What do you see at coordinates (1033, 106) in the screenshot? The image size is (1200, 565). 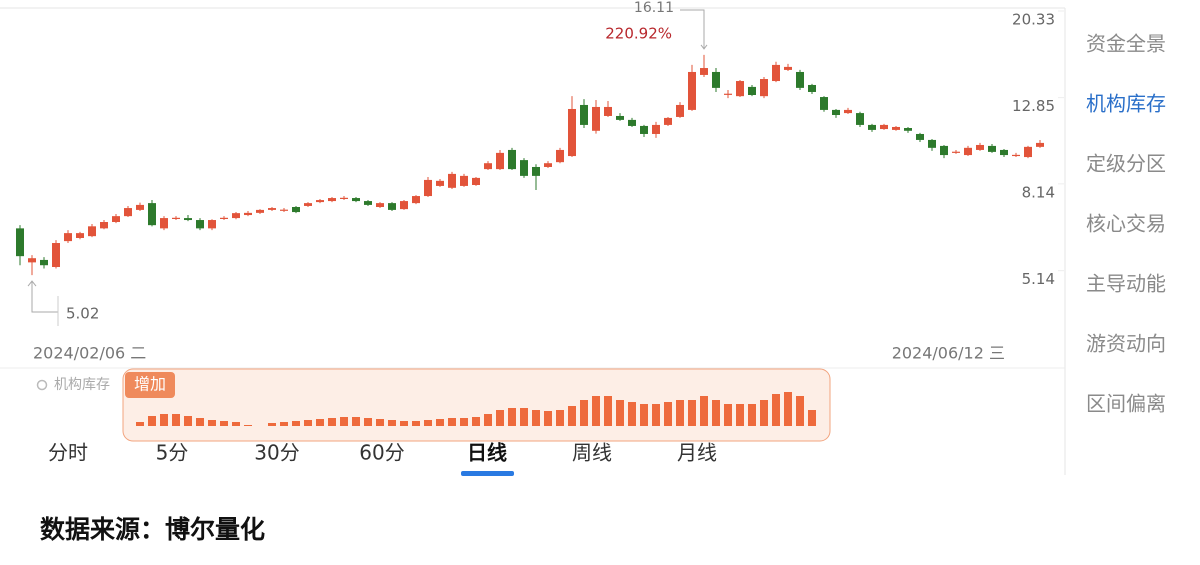 I see `y-tick-label: 12.85` at bounding box center [1033, 106].